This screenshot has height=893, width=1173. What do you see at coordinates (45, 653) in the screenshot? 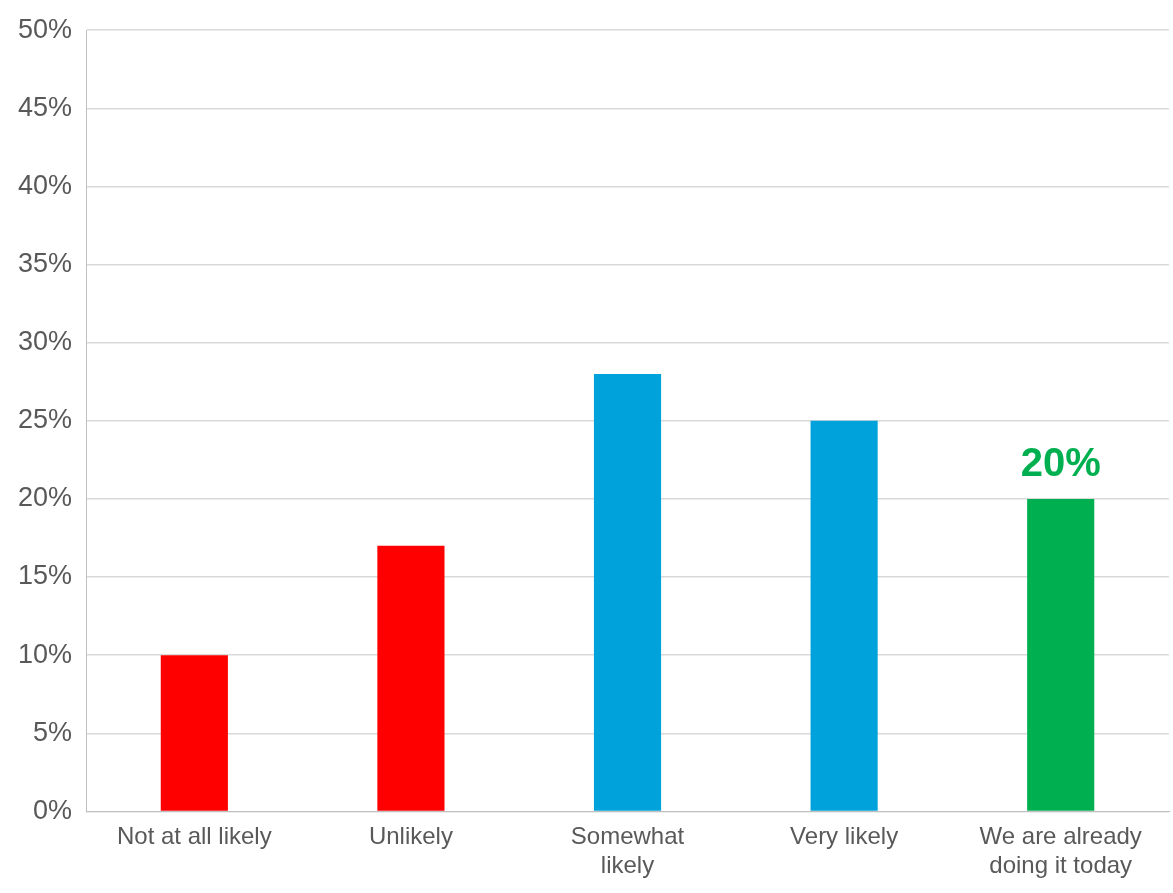
I see `y-tick-label: 10%` at bounding box center [45, 653].